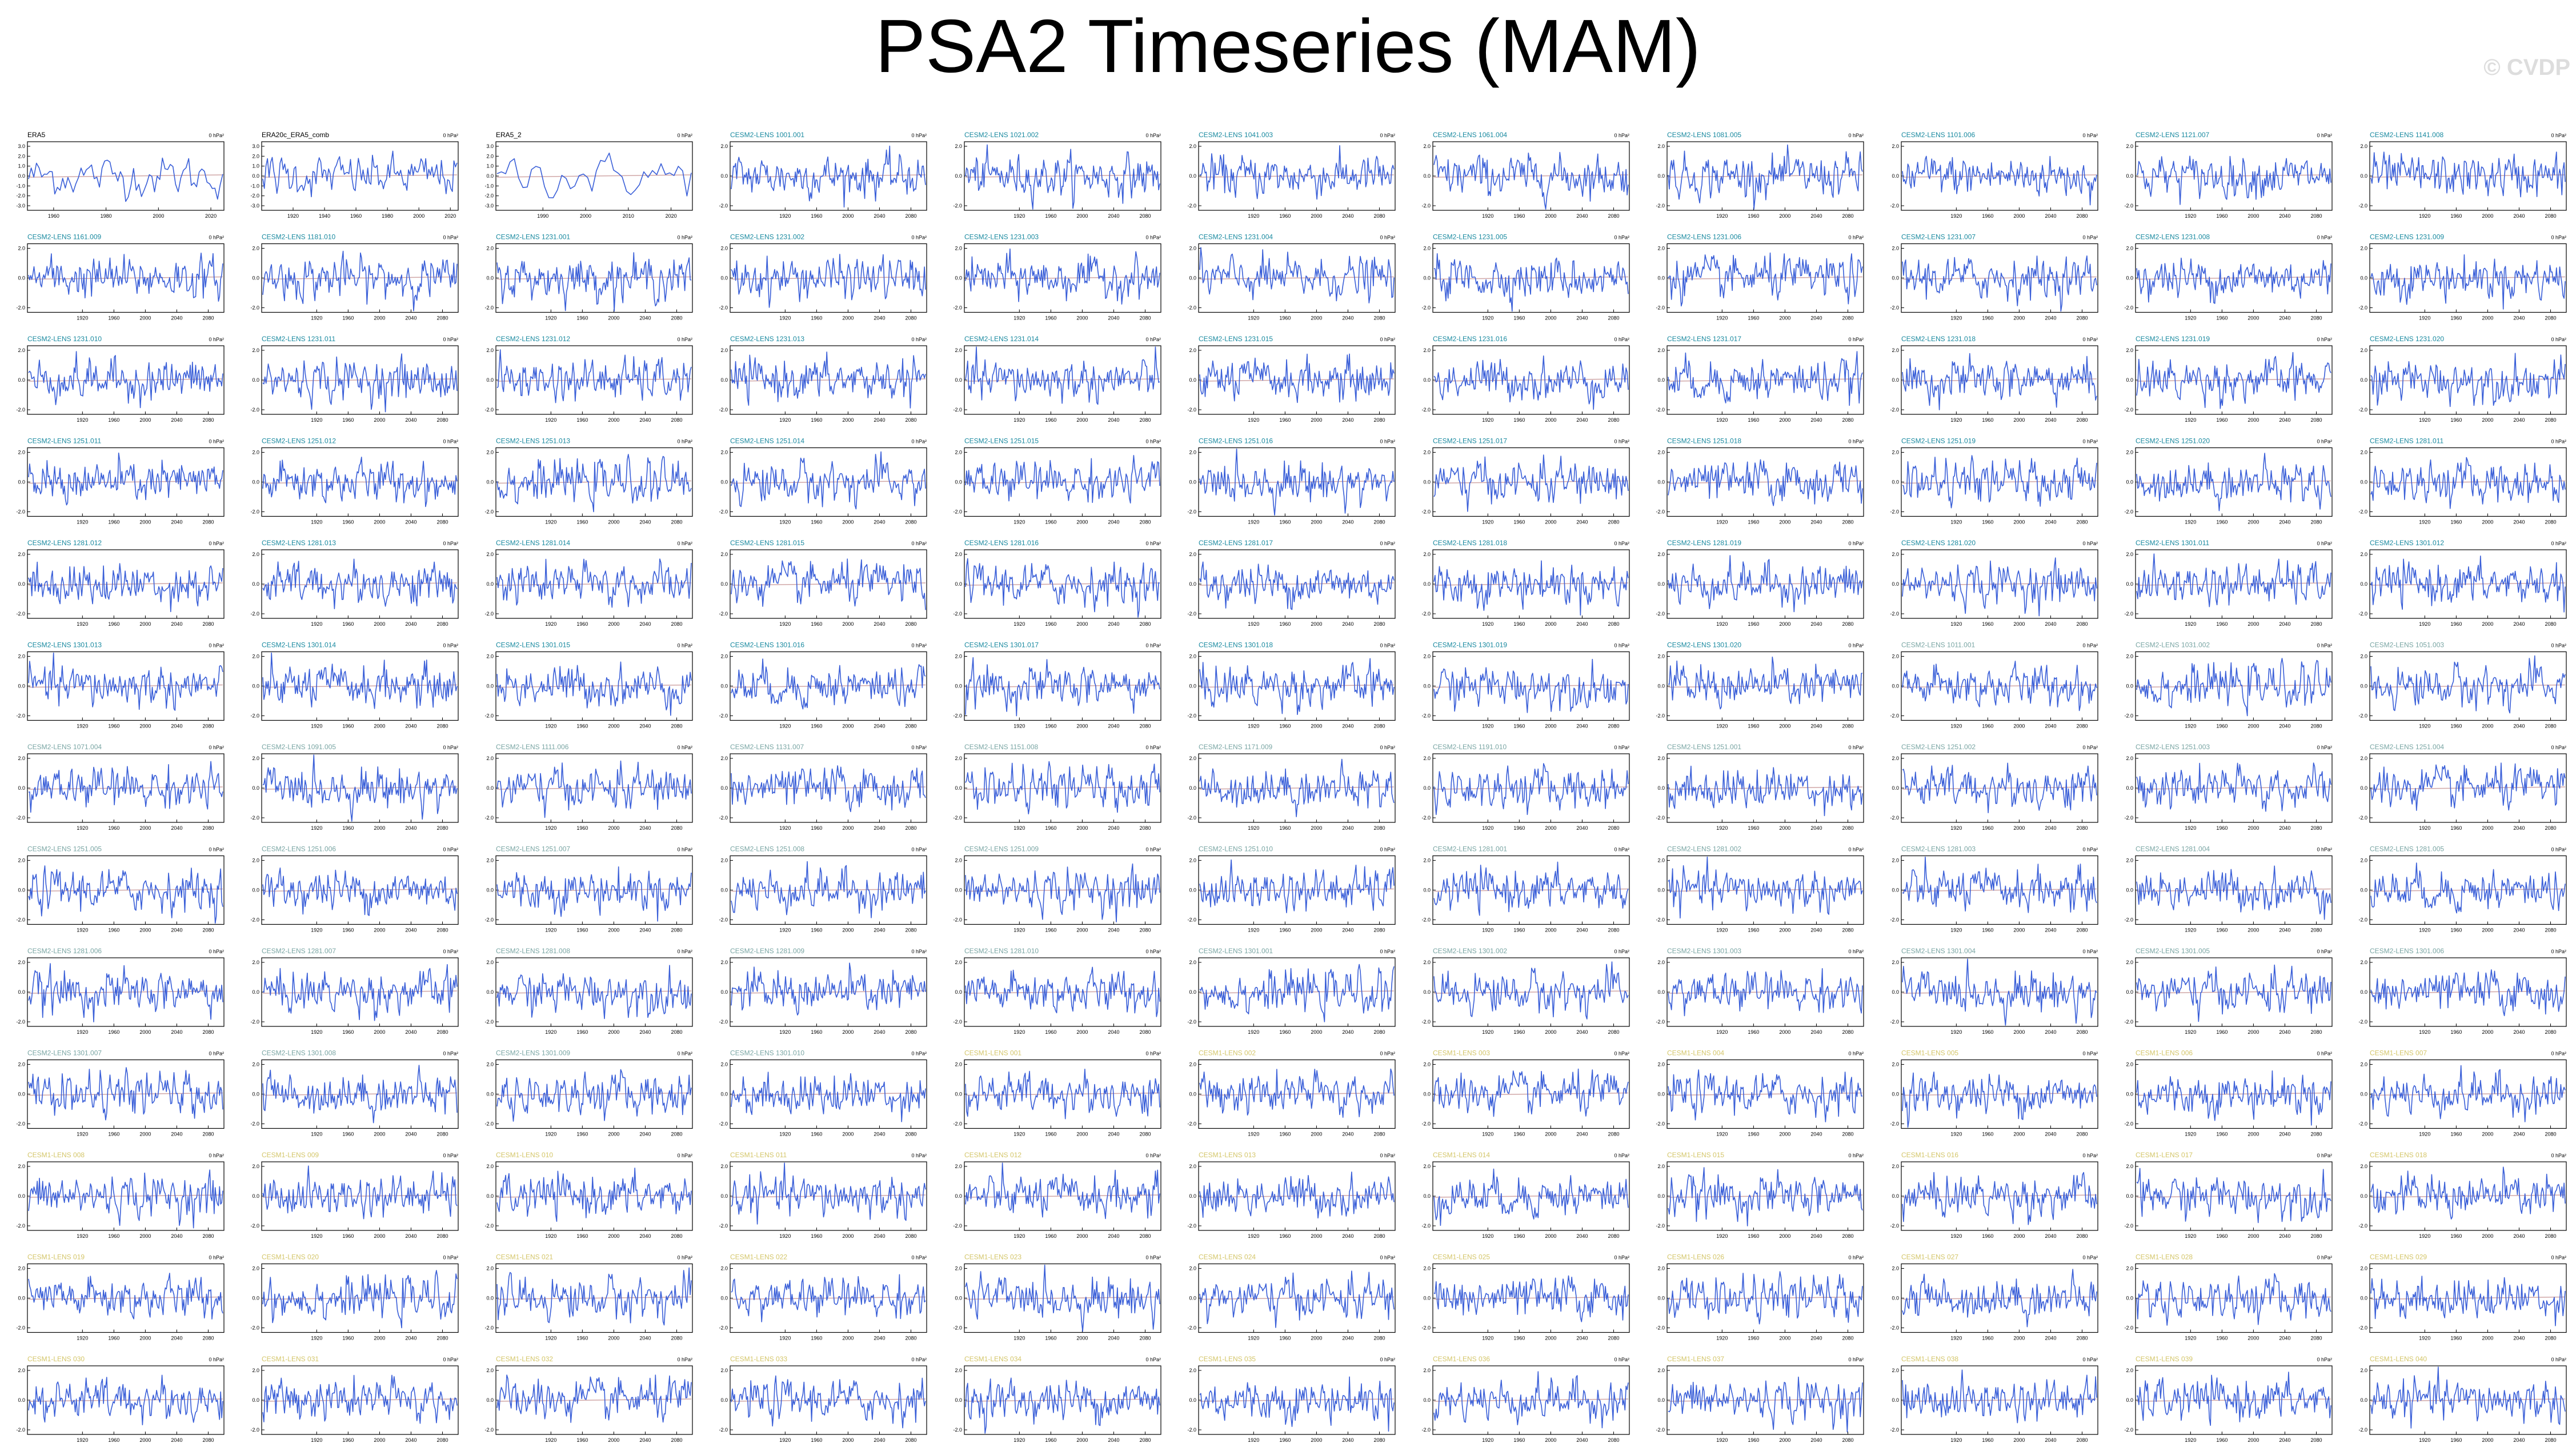 This screenshot has width=2576, height=1451. Describe the element at coordinates (2173, 543) in the screenshot. I see `panel-label: CESM2-LENS 1301.011` at that location.